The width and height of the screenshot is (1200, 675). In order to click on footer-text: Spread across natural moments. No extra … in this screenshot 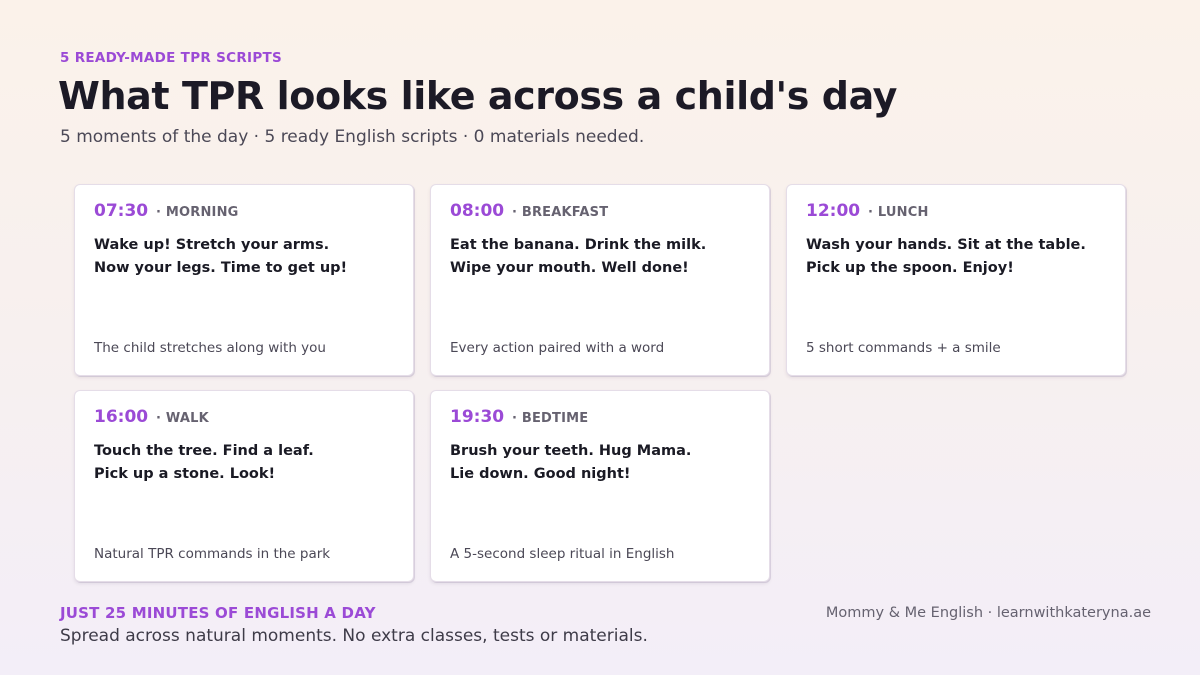, I will do `click(354, 636)`.